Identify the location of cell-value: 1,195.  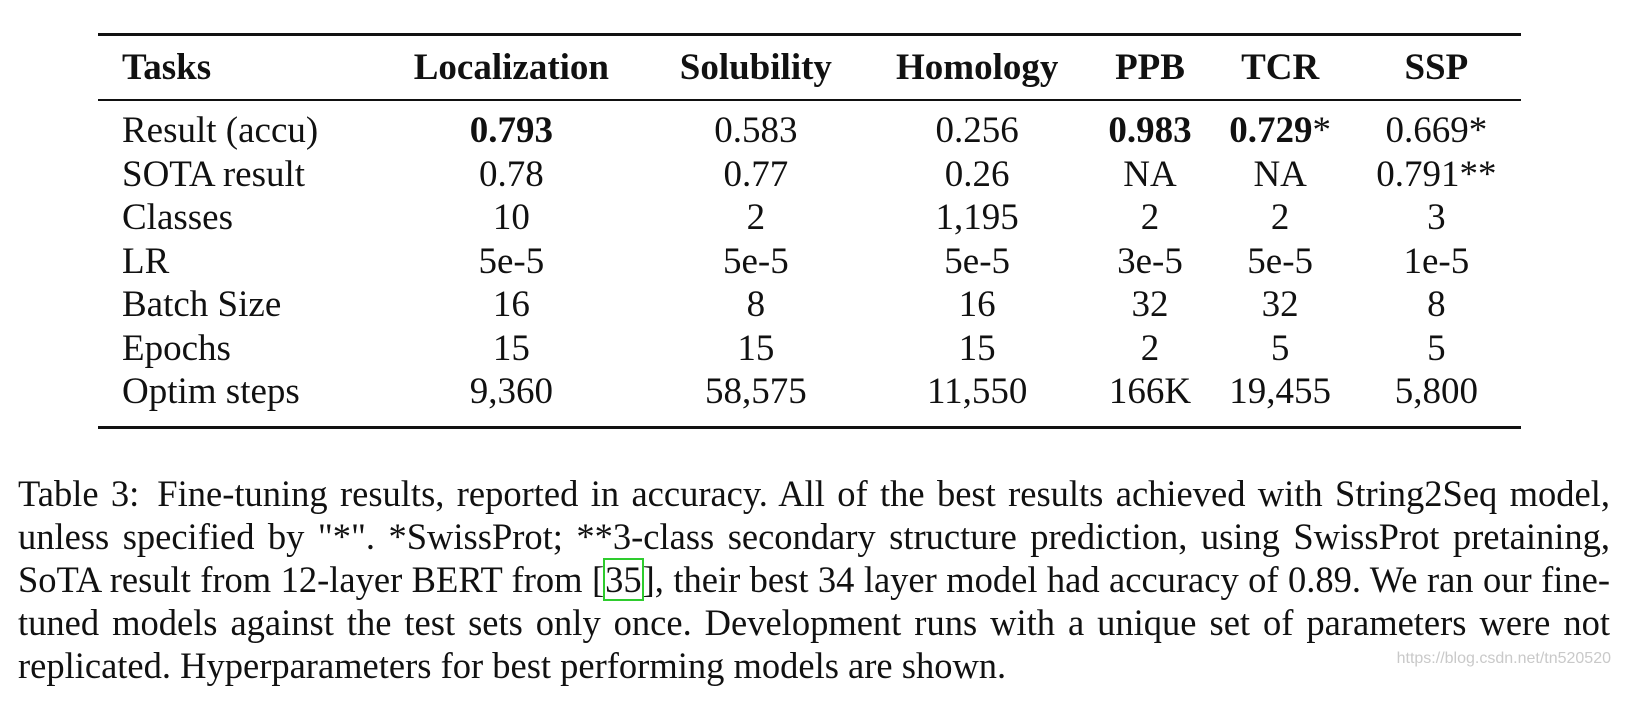
(977, 217).